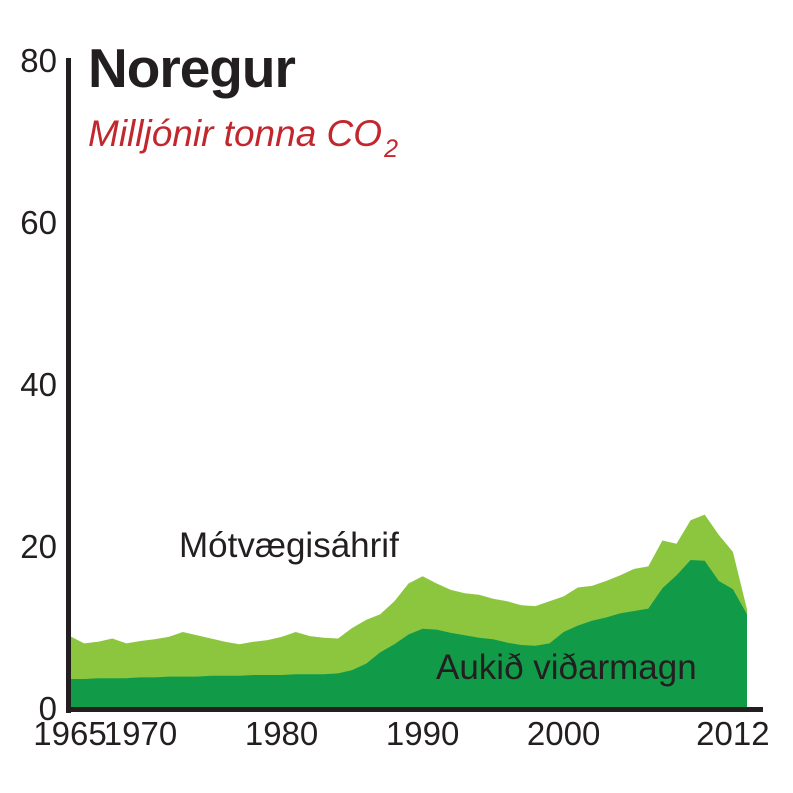  I want to click on subtitle-subscript: 2, so click(391, 149).